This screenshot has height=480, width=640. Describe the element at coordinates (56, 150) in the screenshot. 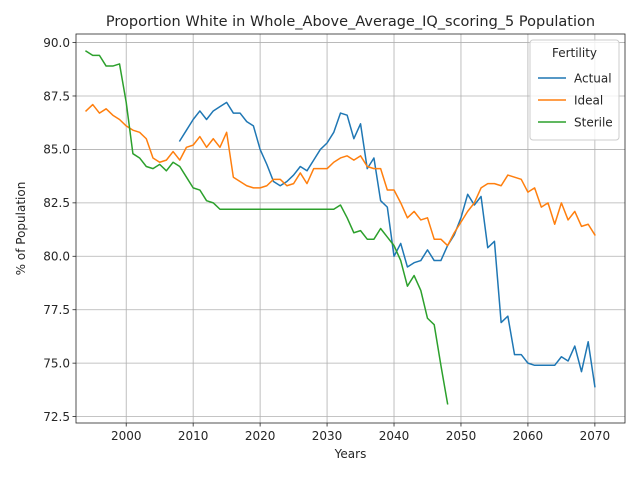

I see `y-tick-label: 85.0` at that location.